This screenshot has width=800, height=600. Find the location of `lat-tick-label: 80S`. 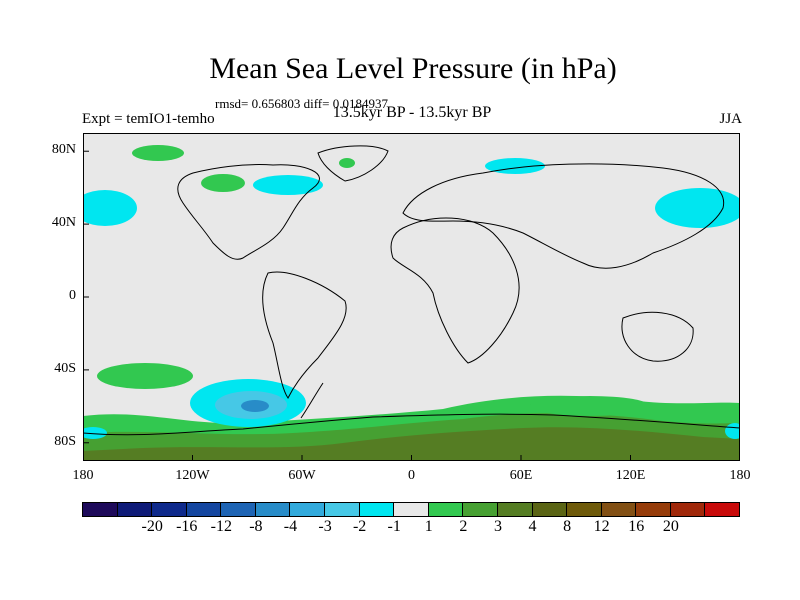

lat-tick-label: 80S is located at coordinates (65, 441).